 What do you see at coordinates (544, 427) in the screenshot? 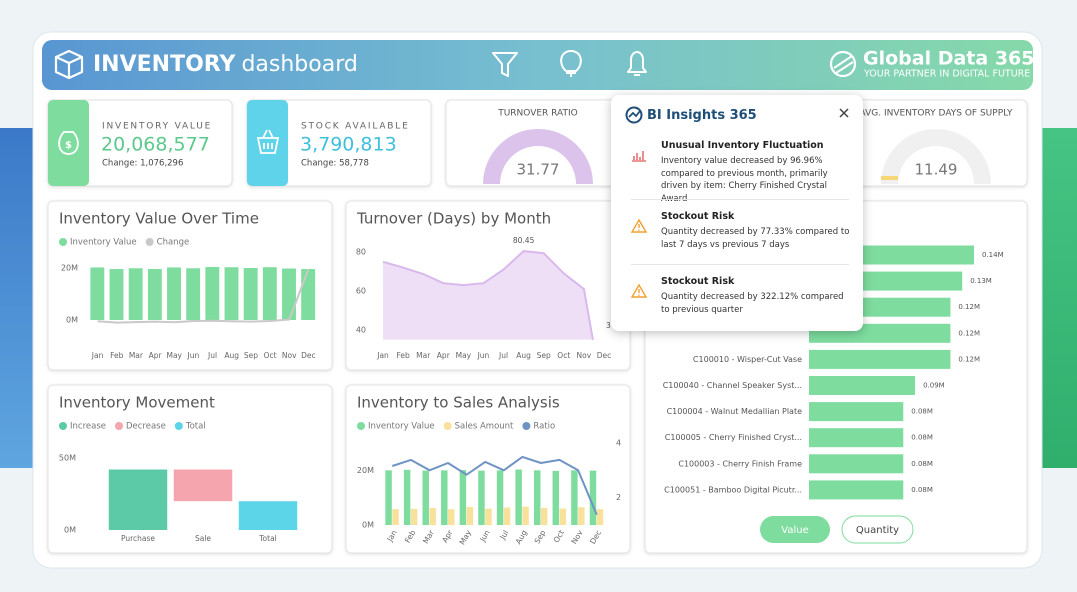
I see `legend-label: Ratio` at bounding box center [544, 427].